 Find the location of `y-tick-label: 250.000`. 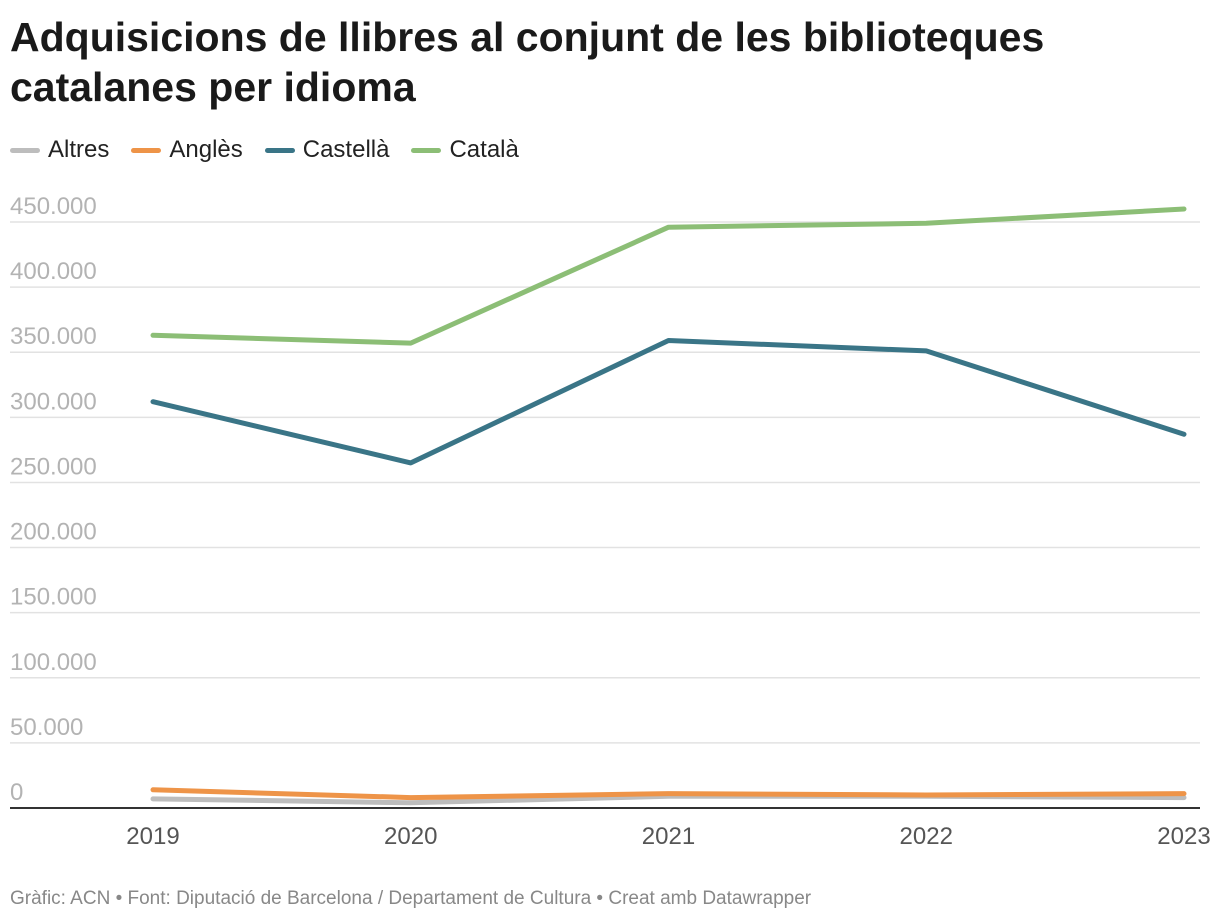

y-tick-label: 250.000 is located at coordinates (53, 466).